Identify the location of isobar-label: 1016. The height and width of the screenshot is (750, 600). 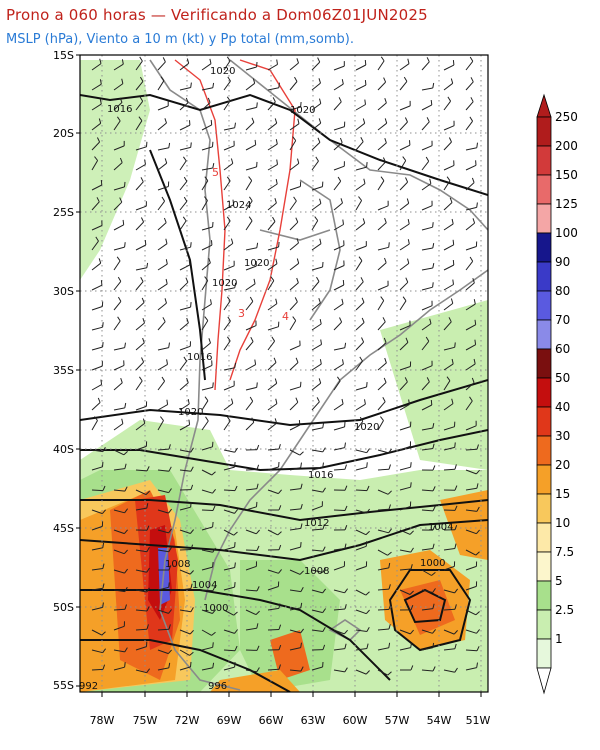
(119, 109).